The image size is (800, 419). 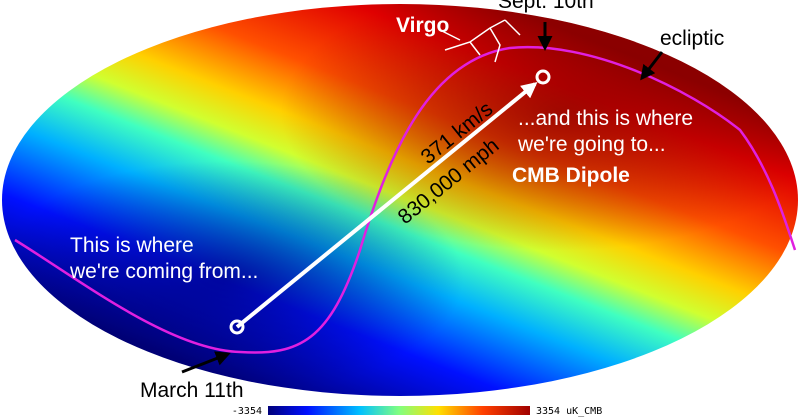 What do you see at coordinates (480, 41) in the screenshot?
I see `virgo-lines` at bounding box center [480, 41].